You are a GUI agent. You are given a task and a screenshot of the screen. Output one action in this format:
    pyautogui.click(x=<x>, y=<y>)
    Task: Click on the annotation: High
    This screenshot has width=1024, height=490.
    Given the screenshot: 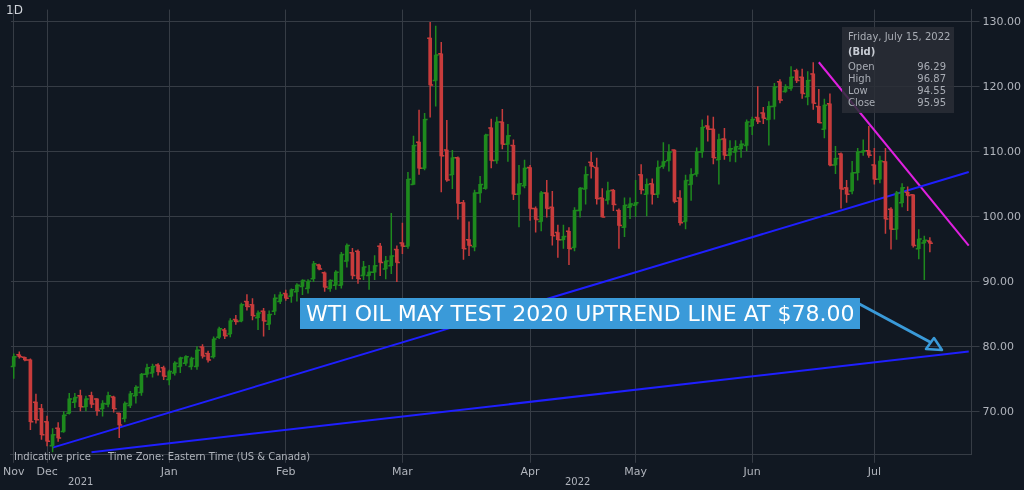 What is the action you would take?
    pyautogui.click(x=859, y=79)
    